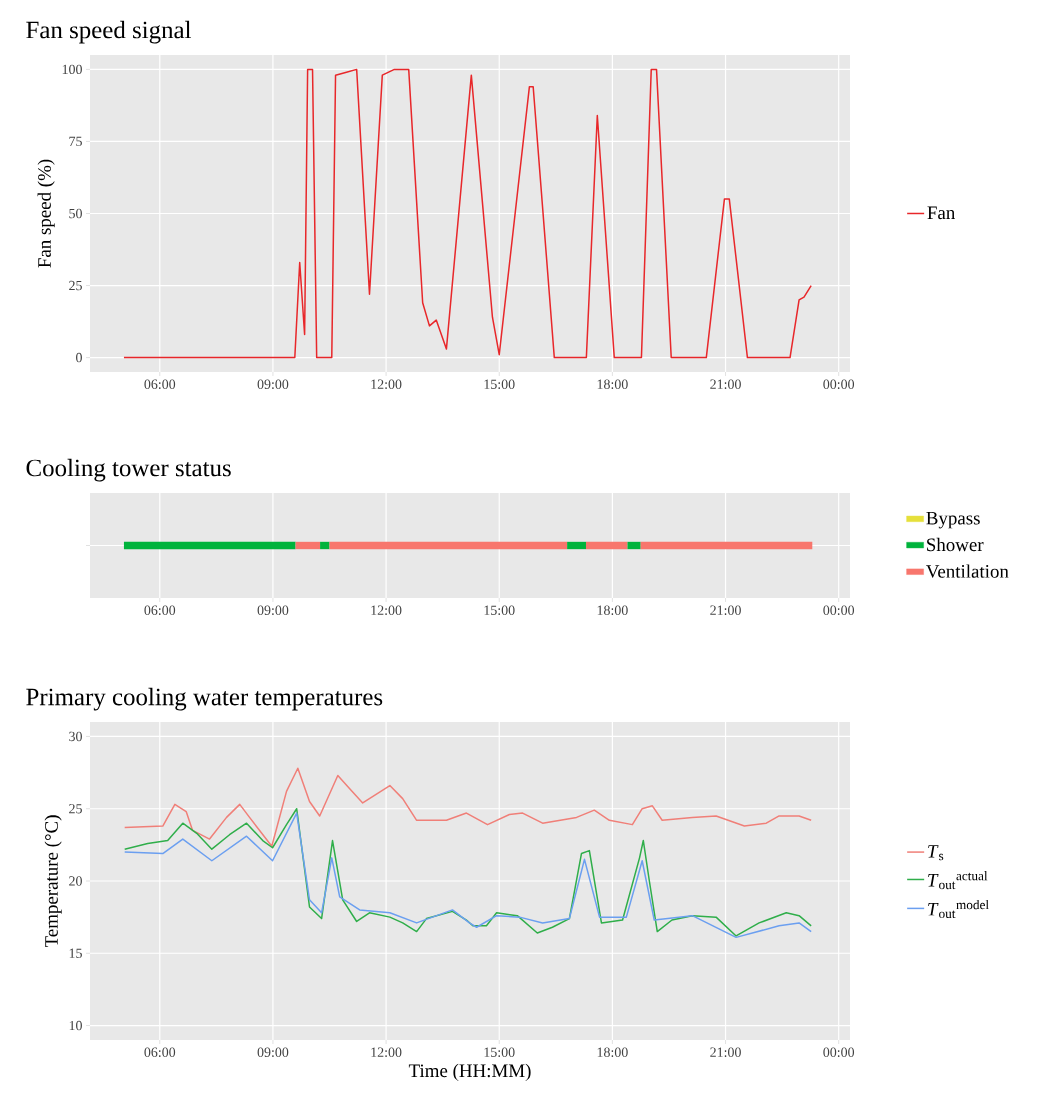 The height and width of the screenshot is (1105, 1060). What do you see at coordinates (53, 881) in the screenshot?
I see `y-axis-title: Temperature (°C)` at bounding box center [53, 881].